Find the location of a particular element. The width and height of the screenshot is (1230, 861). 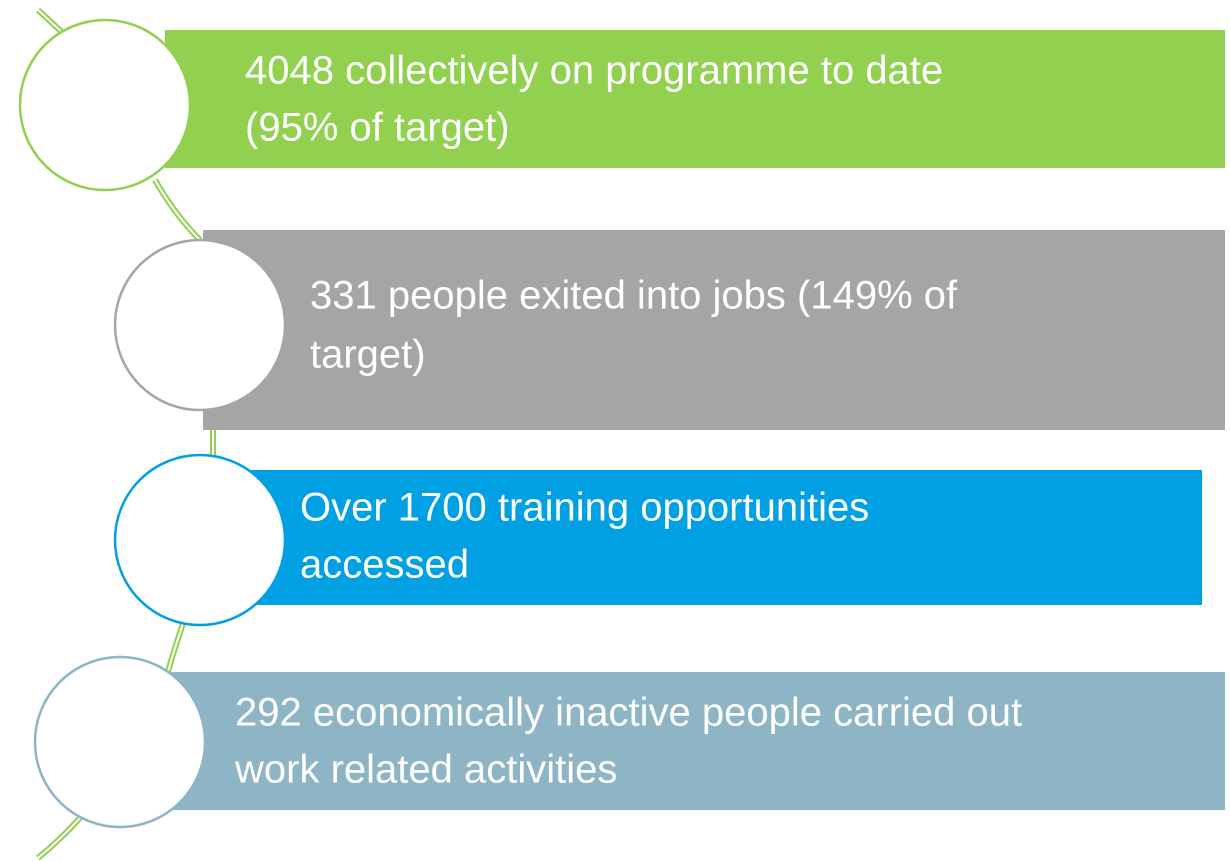

item-text: 331 people exited into jobs (149% of is located at coordinates (634, 296).